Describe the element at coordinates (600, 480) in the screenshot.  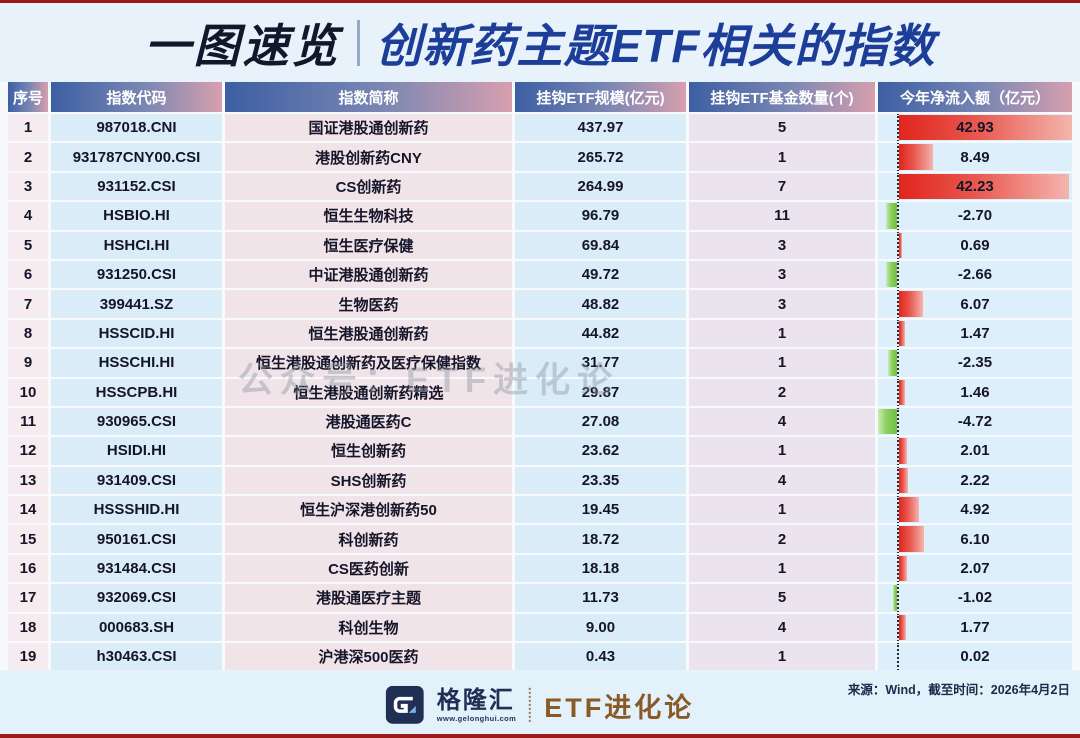
I see `etf-scale-cell: 23.35` at that location.